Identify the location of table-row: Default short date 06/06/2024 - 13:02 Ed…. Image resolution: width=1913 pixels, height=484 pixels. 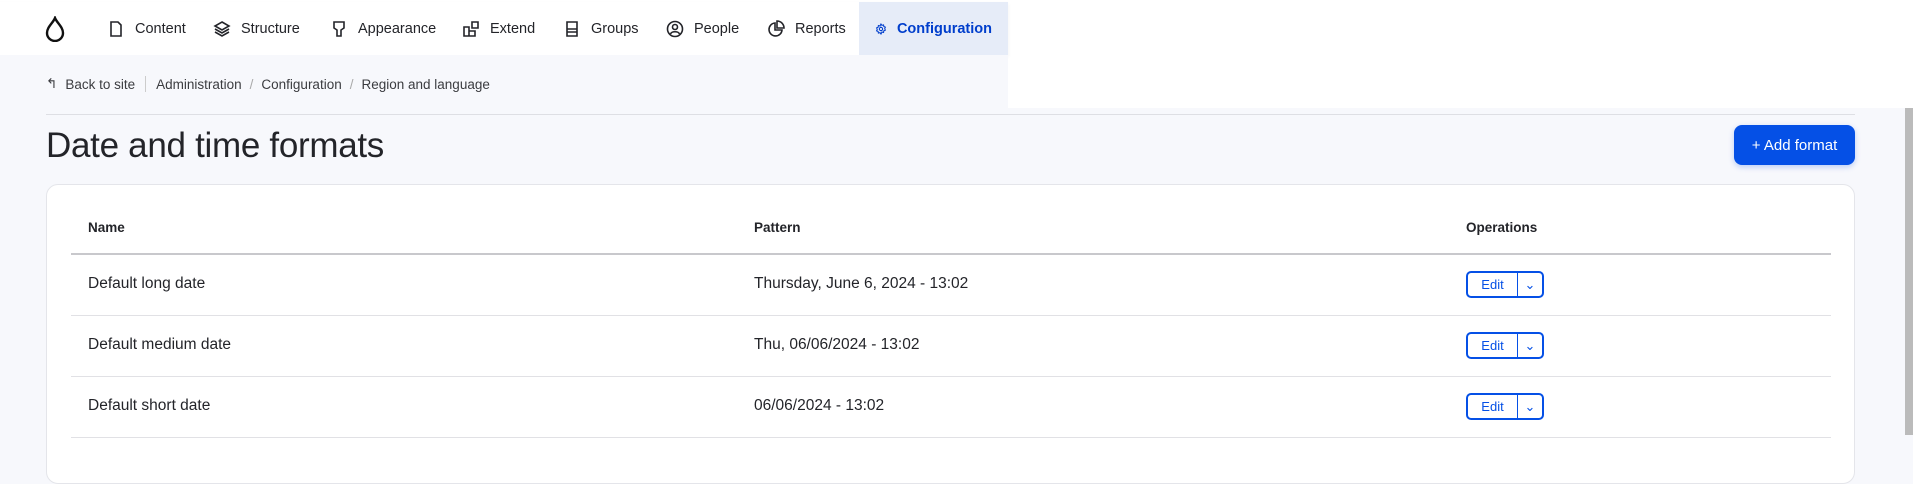
(951, 407).